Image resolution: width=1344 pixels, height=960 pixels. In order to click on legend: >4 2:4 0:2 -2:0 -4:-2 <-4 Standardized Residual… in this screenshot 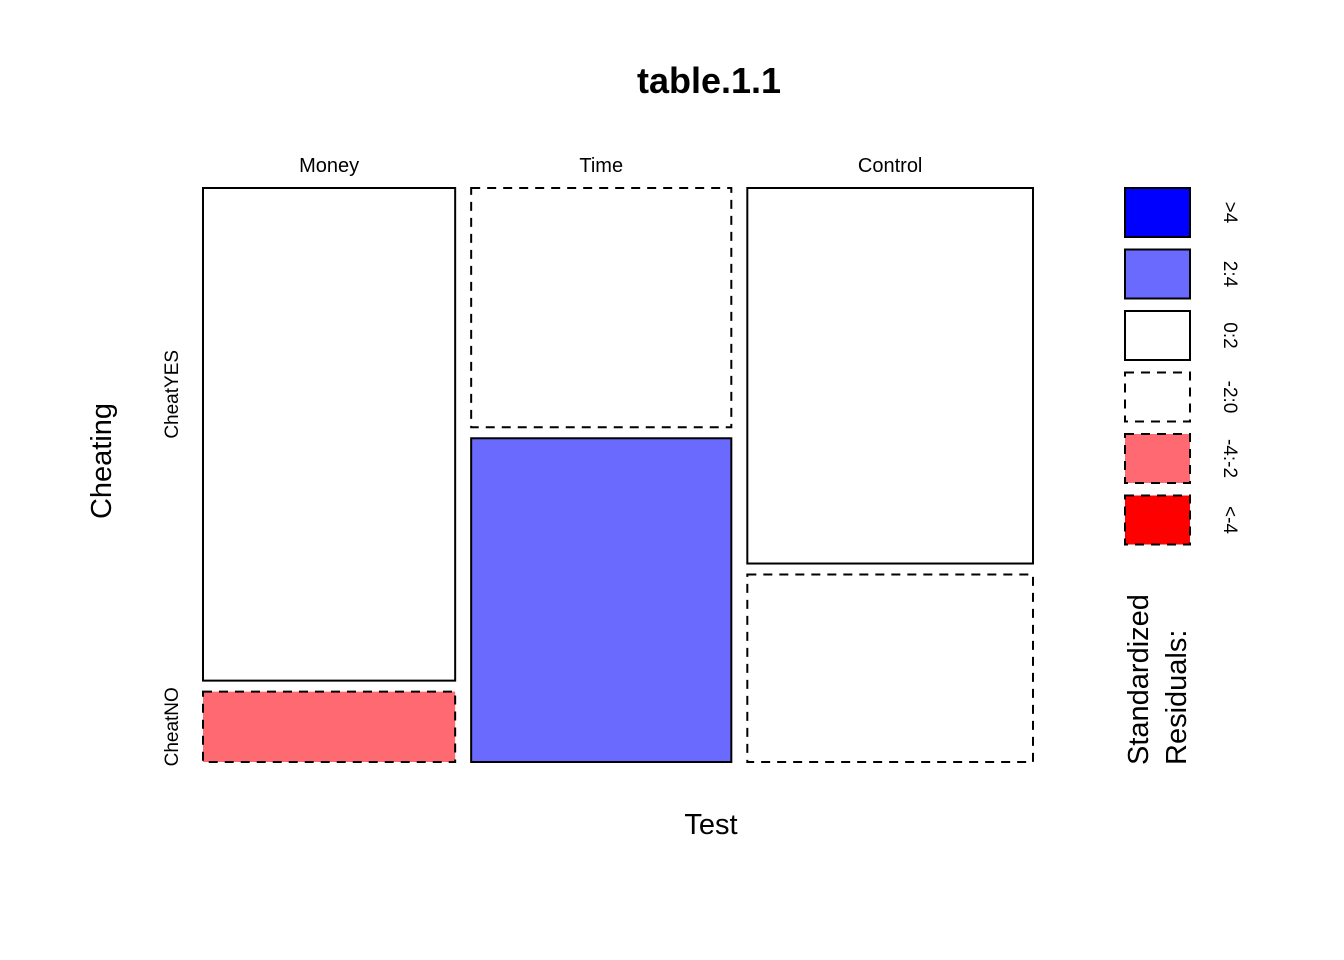, I will do `click(1181, 476)`.